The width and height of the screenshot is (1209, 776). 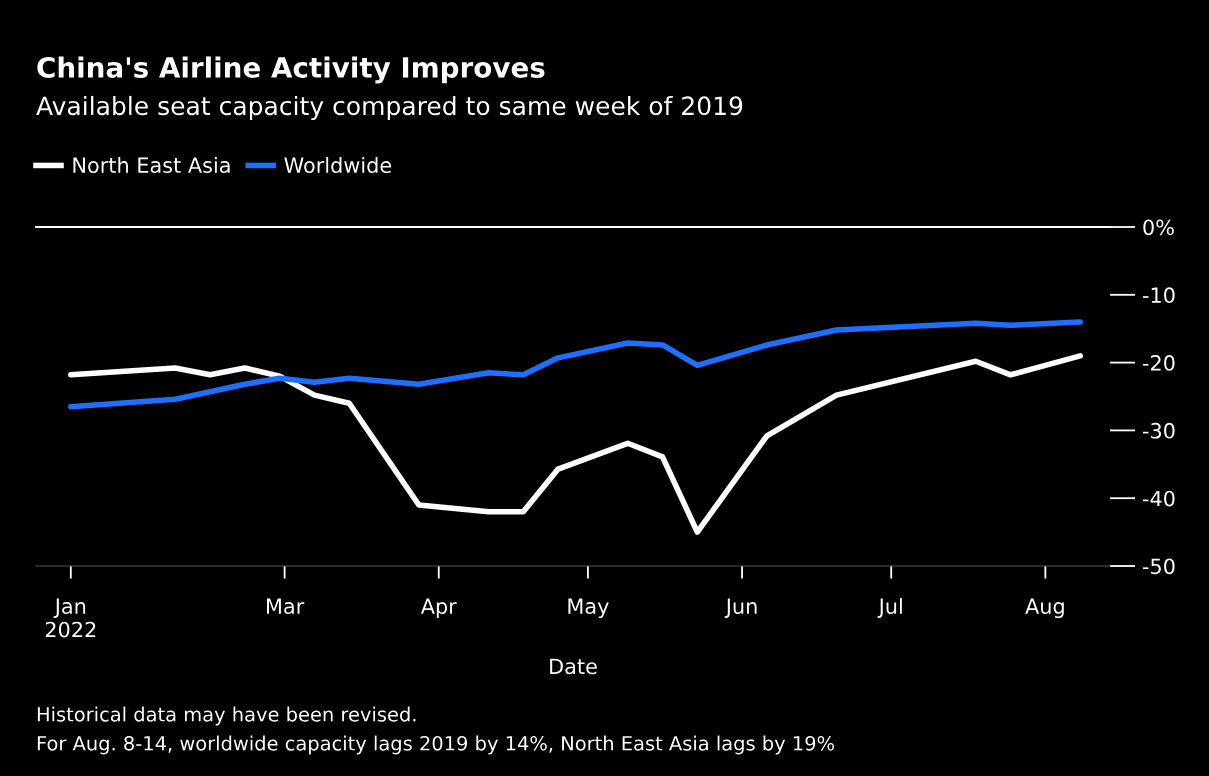 I want to click on x-tick-label: Apr, so click(x=438, y=608).